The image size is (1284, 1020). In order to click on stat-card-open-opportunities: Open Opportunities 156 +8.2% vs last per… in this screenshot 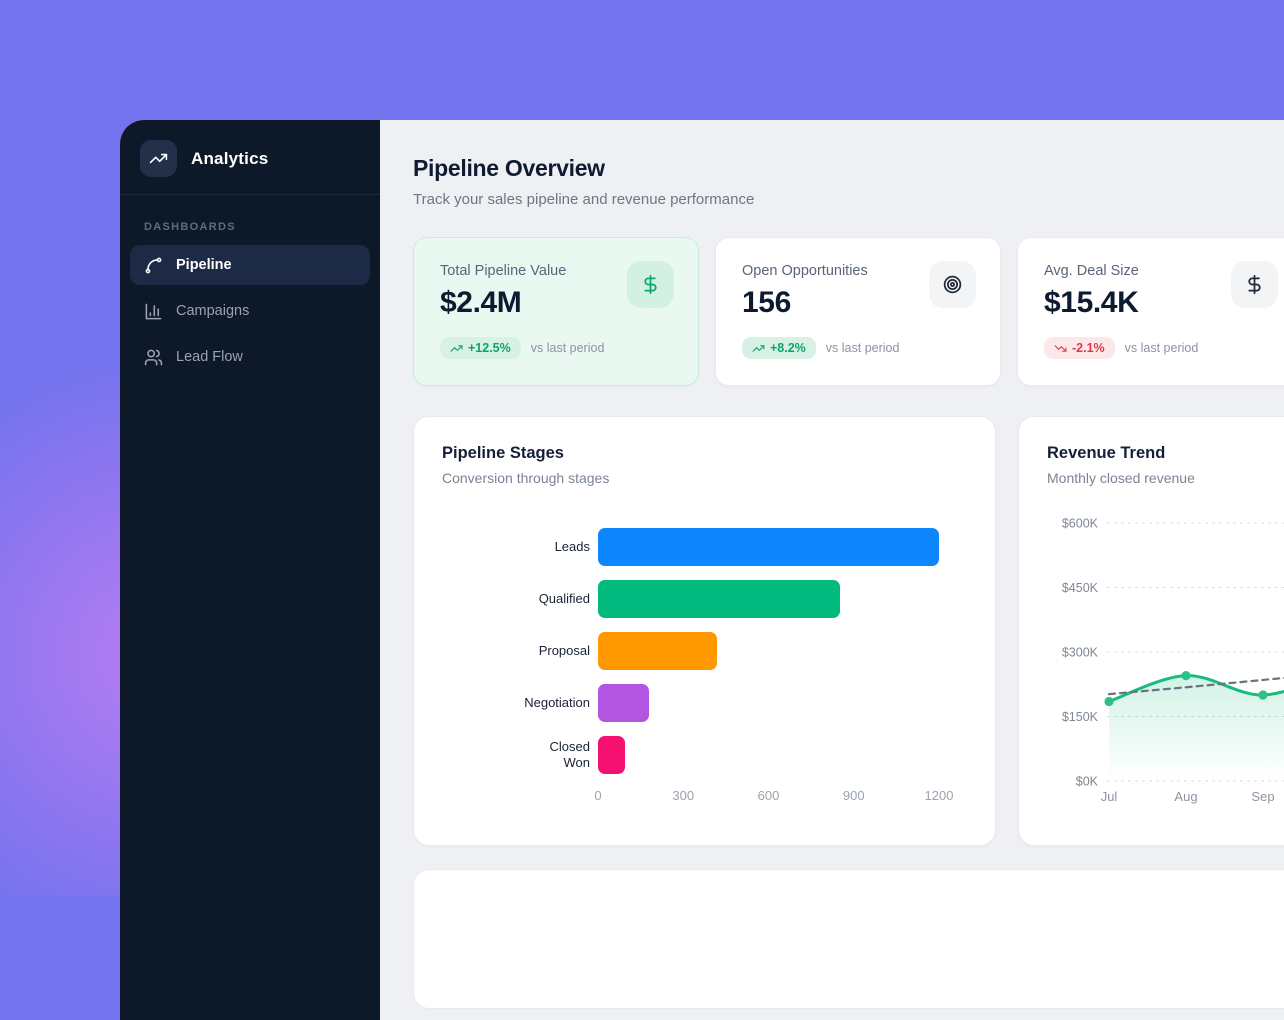, I will do `click(858, 311)`.